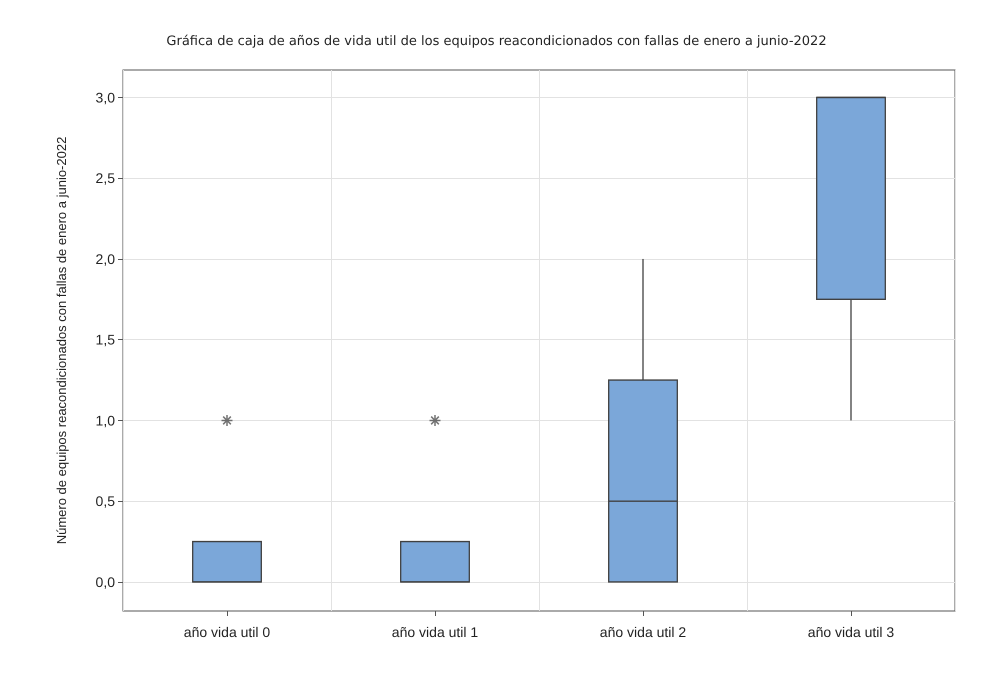 This screenshot has width=993, height=674. Describe the element at coordinates (496, 41) in the screenshot. I see `chart-title: Gráfica de caja de años de vida util de los equipos reacondicionados con fallas de enero a junio-2022` at that location.